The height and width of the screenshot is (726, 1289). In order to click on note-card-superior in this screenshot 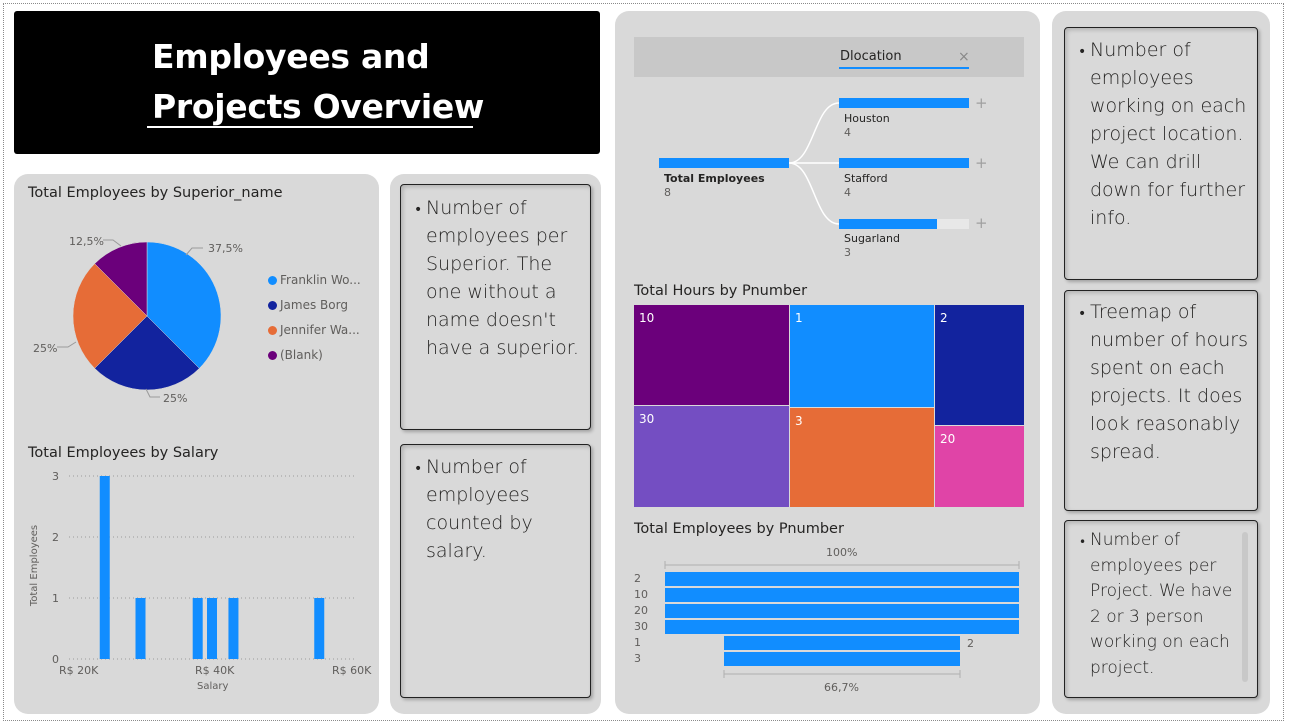, I will do `click(495, 307)`.